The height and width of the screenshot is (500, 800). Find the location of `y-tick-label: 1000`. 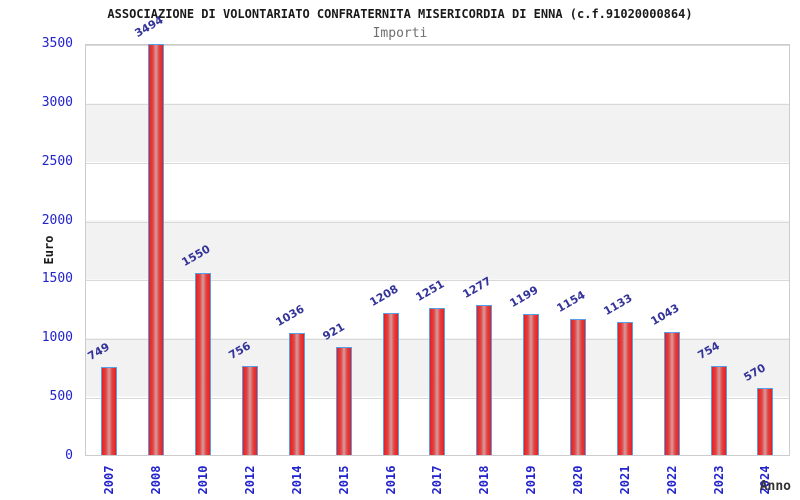

y-tick-label: 1000 is located at coordinates (57, 338).